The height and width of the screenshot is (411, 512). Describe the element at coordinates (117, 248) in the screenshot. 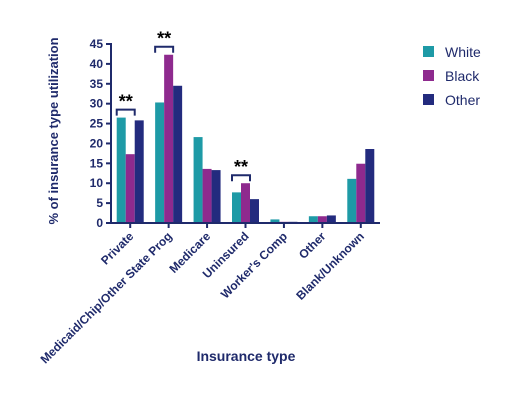

I see `x-tick-label-private: Private` at that location.